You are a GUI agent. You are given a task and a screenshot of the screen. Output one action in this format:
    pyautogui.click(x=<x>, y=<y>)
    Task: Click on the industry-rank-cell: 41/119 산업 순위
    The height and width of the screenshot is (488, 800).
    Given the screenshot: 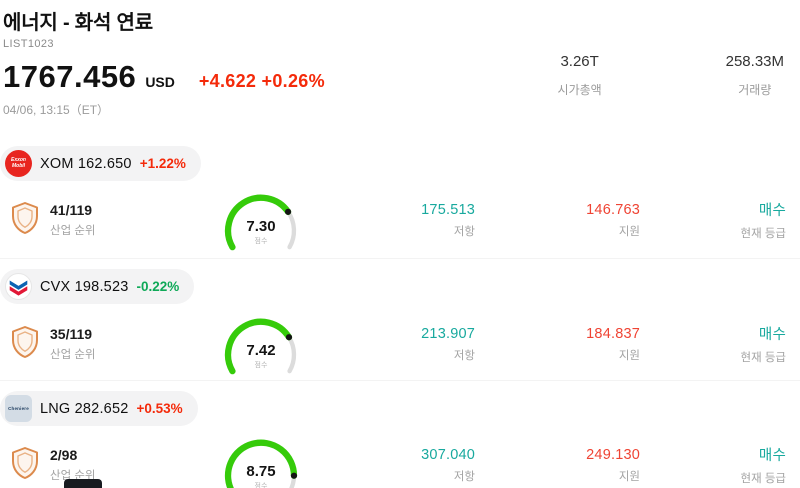 What is the action you would take?
    pyautogui.click(x=102, y=220)
    